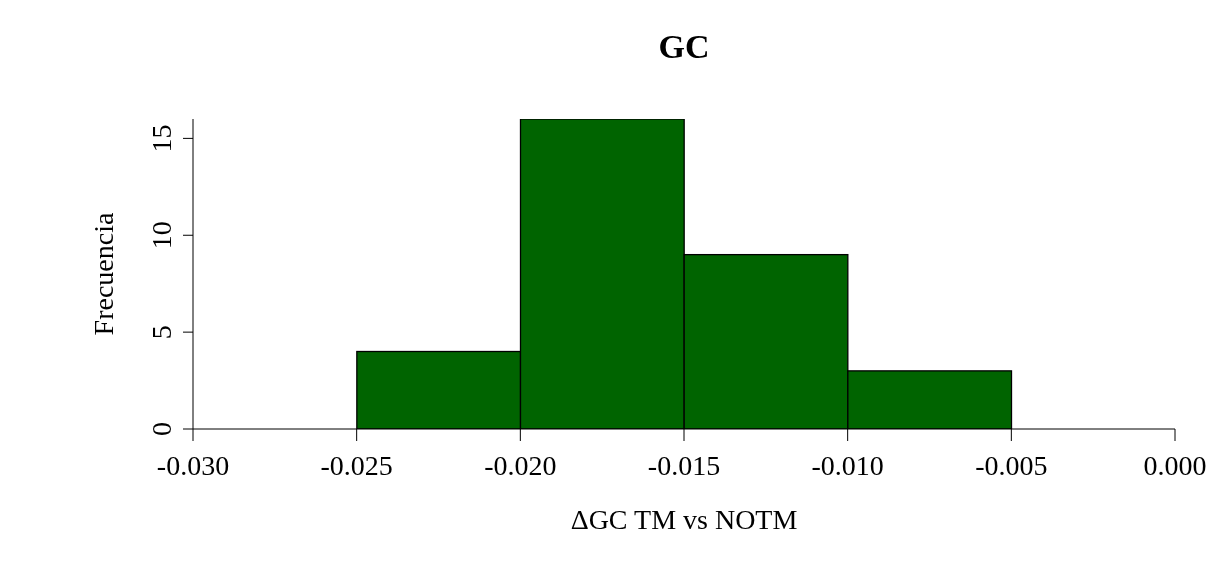 This screenshot has width=1232, height=588. What do you see at coordinates (1011, 465) in the screenshot?
I see `x-tick-label: -0.005` at bounding box center [1011, 465].